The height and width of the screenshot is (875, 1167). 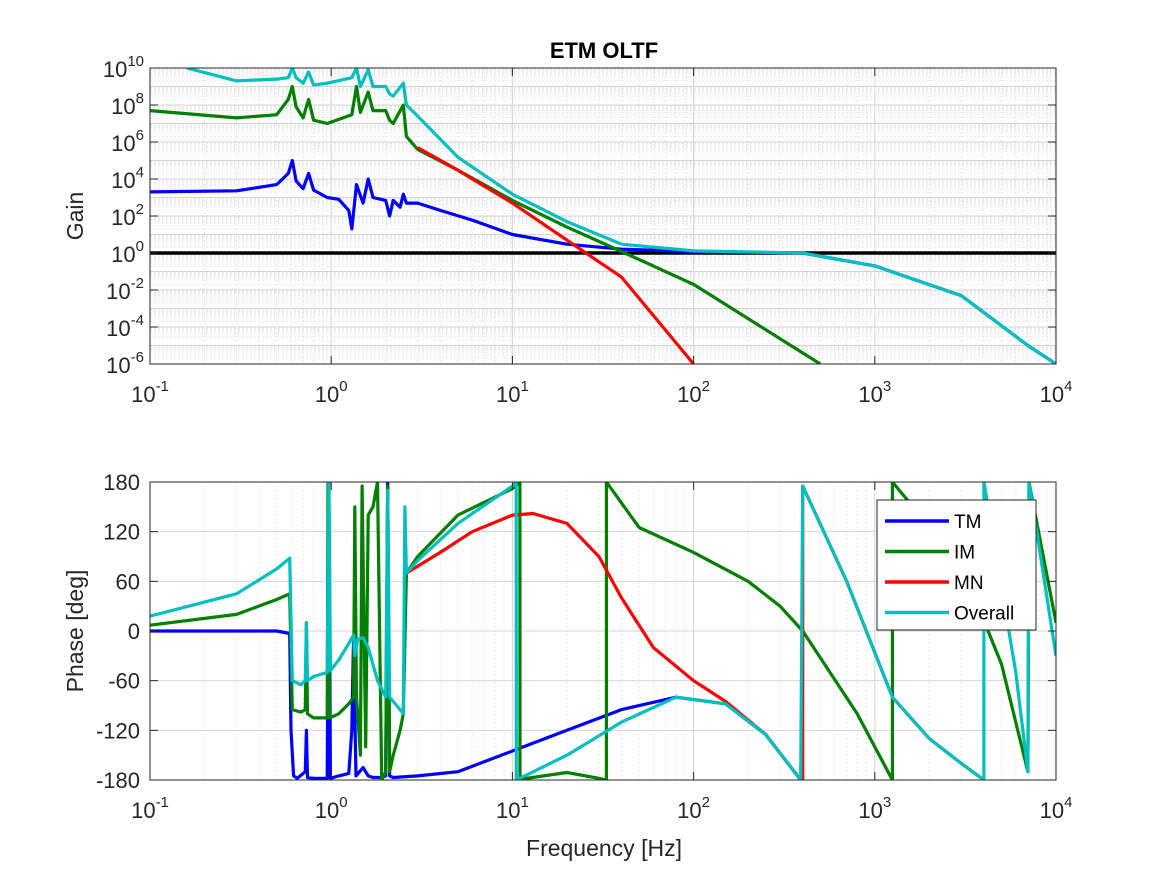 What do you see at coordinates (127, 252) in the screenshot?
I see `gain-y-tick-label: 10⁰` at bounding box center [127, 252].